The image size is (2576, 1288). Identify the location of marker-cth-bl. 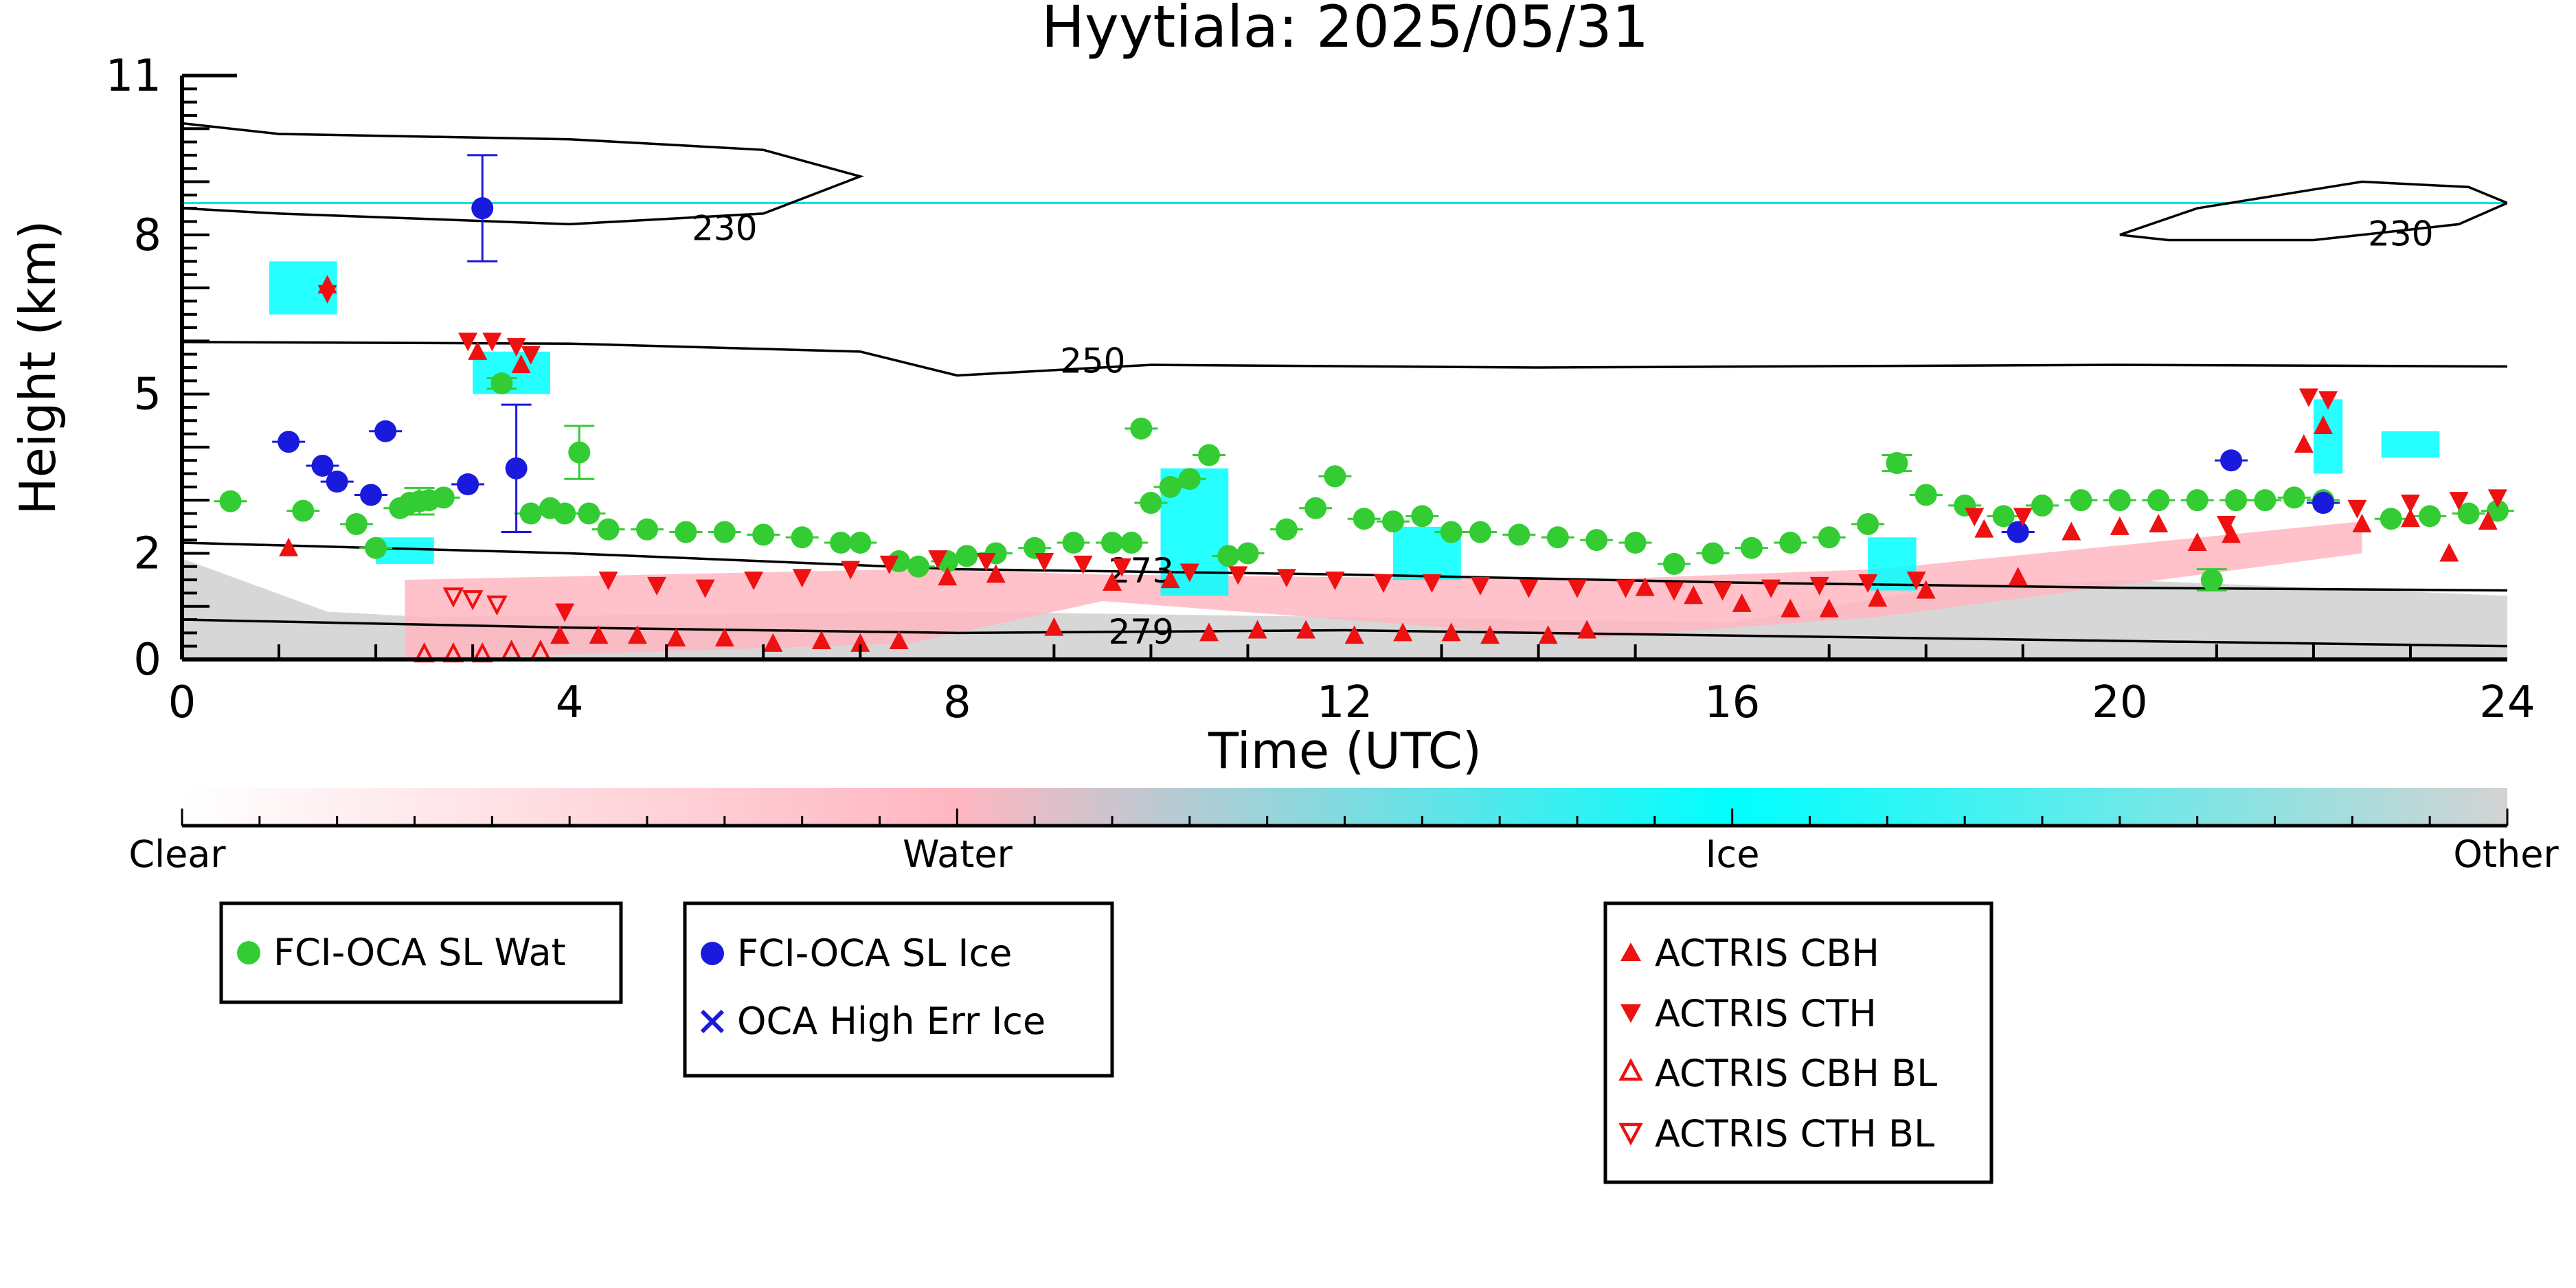
(497, 605).